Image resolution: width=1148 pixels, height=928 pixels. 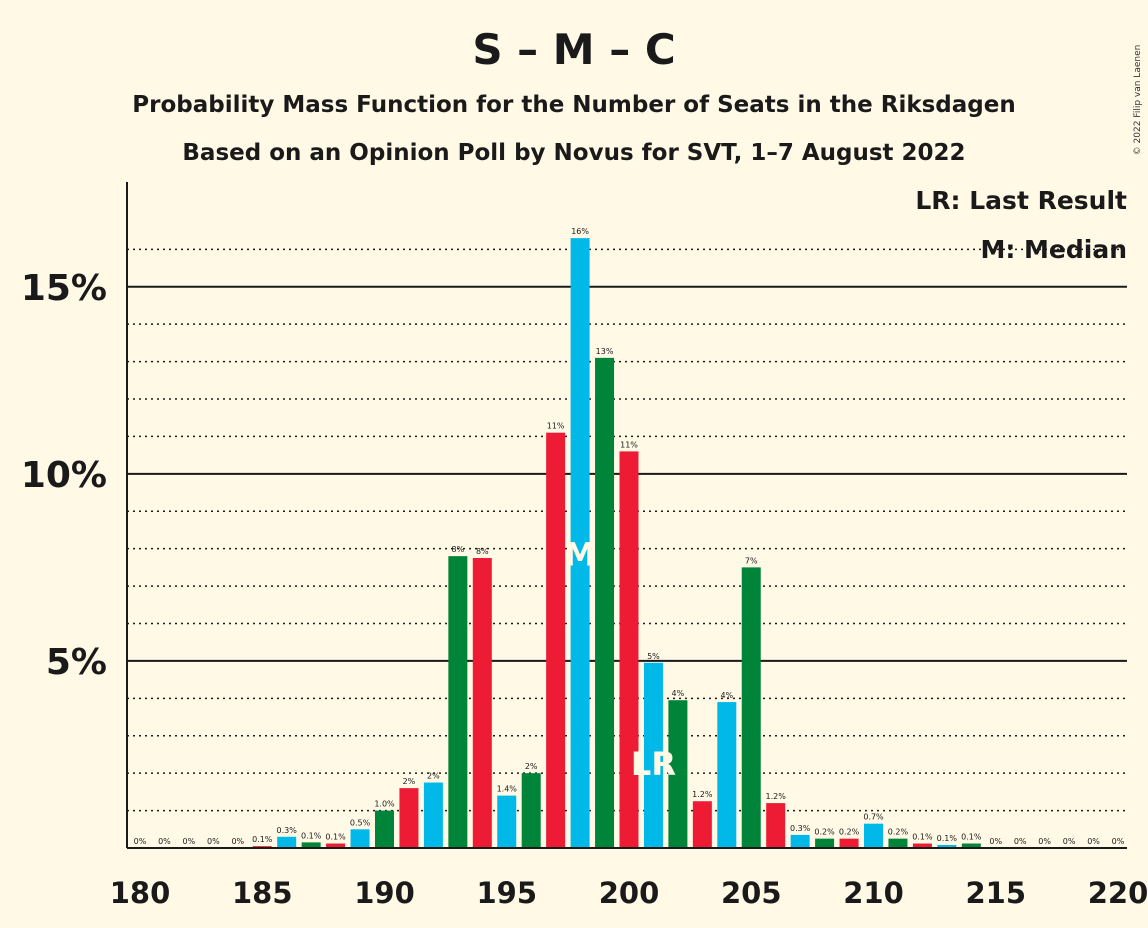 I want to click on bar-label-seat-189: 0.5%, so click(x=360, y=822).